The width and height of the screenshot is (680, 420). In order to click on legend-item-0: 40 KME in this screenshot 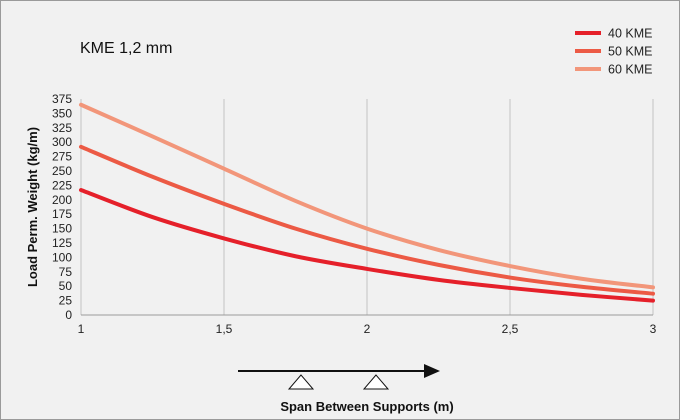, I will do `click(613, 34)`.